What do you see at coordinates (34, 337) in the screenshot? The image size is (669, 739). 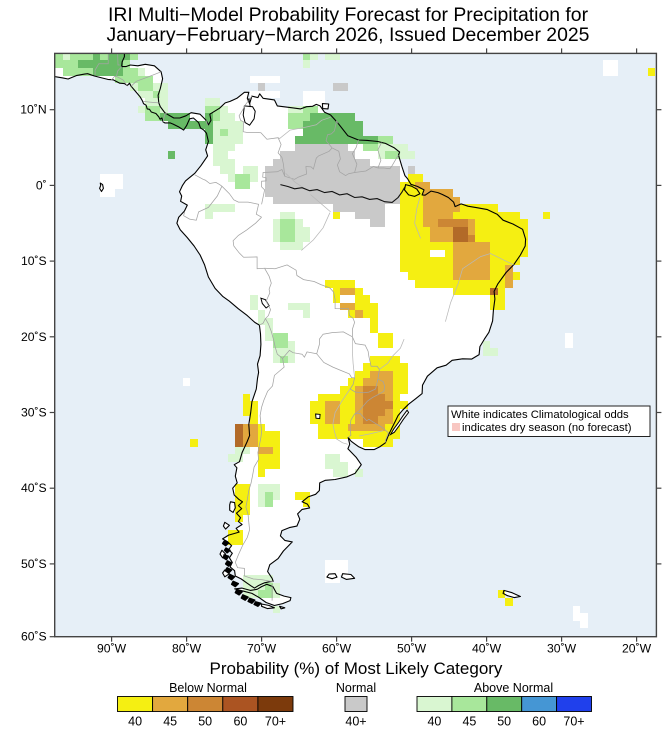 I see `svg-text: 20˚S` at bounding box center [34, 337].